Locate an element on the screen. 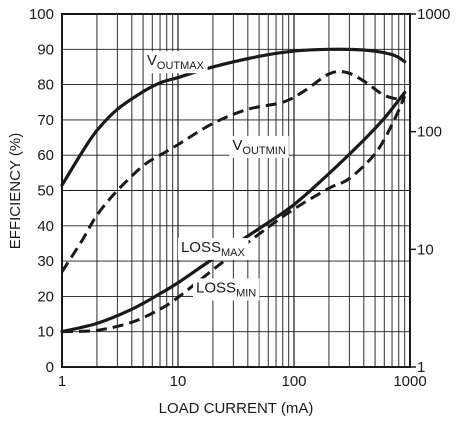  y-tick-label: 0 is located at coordinates (50, 367).